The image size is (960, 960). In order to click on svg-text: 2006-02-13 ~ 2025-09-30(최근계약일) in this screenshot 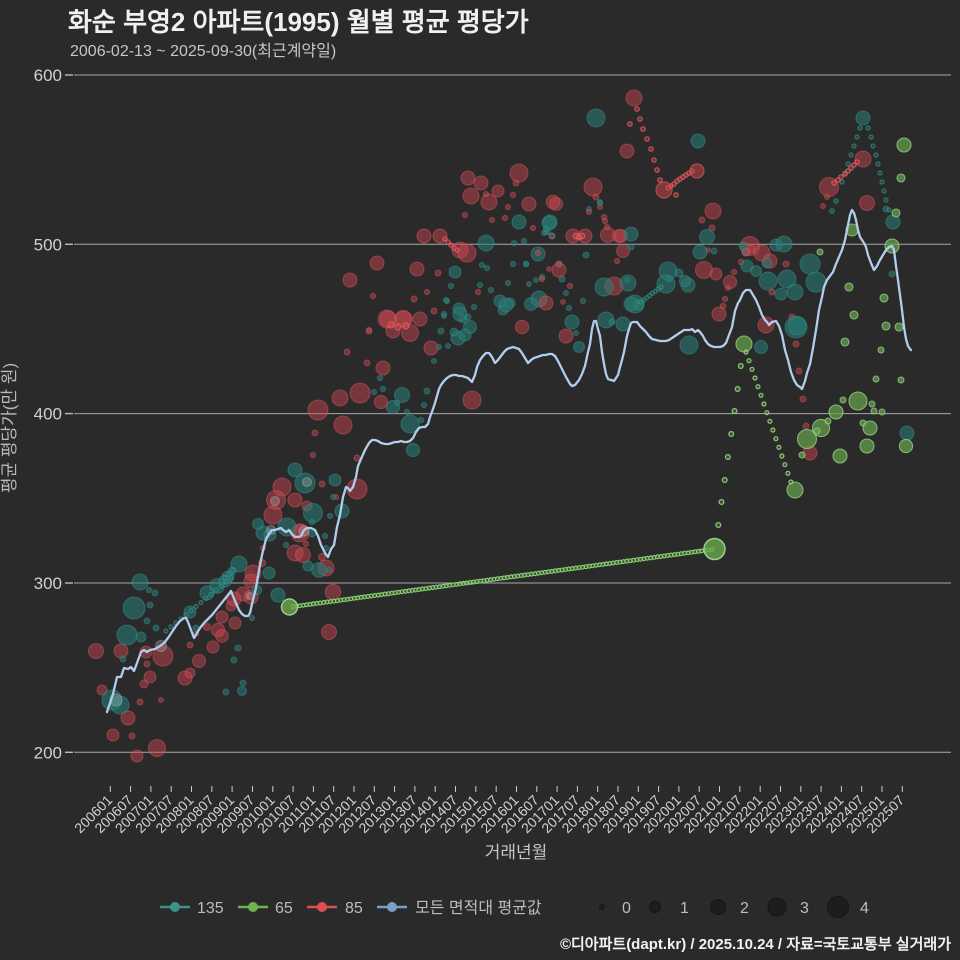, I will do `click(203, 51)`.